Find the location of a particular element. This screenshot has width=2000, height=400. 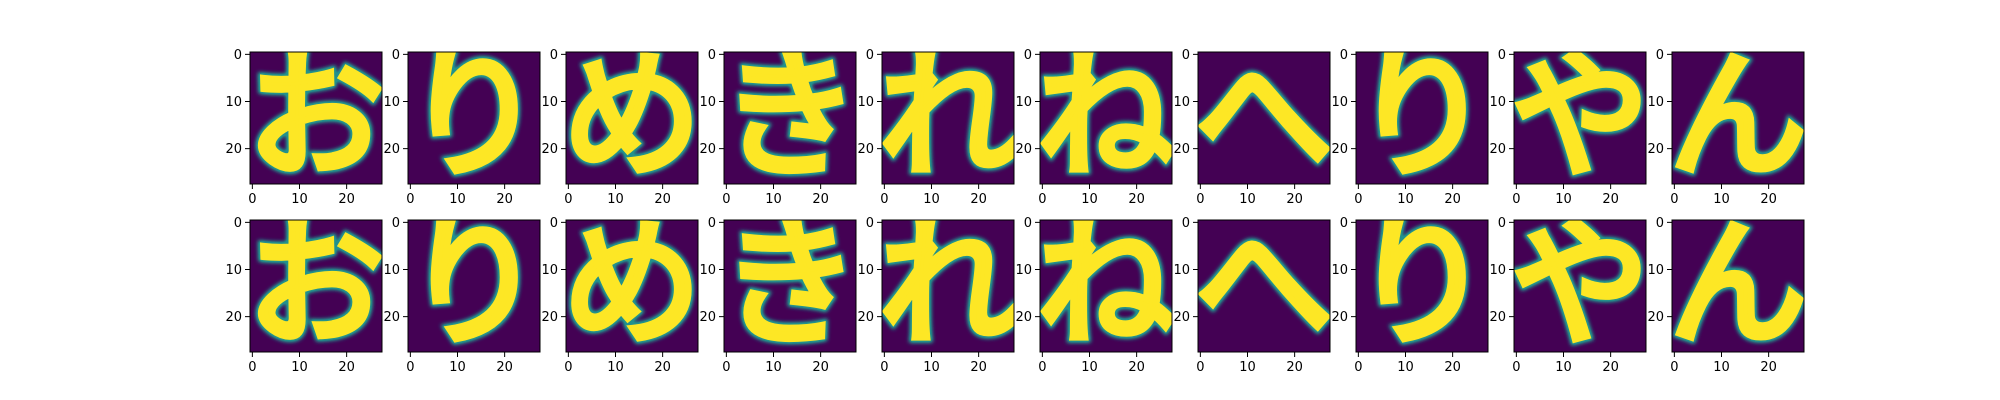

glyph-halo: ん is located at coordinates (1738, 284).